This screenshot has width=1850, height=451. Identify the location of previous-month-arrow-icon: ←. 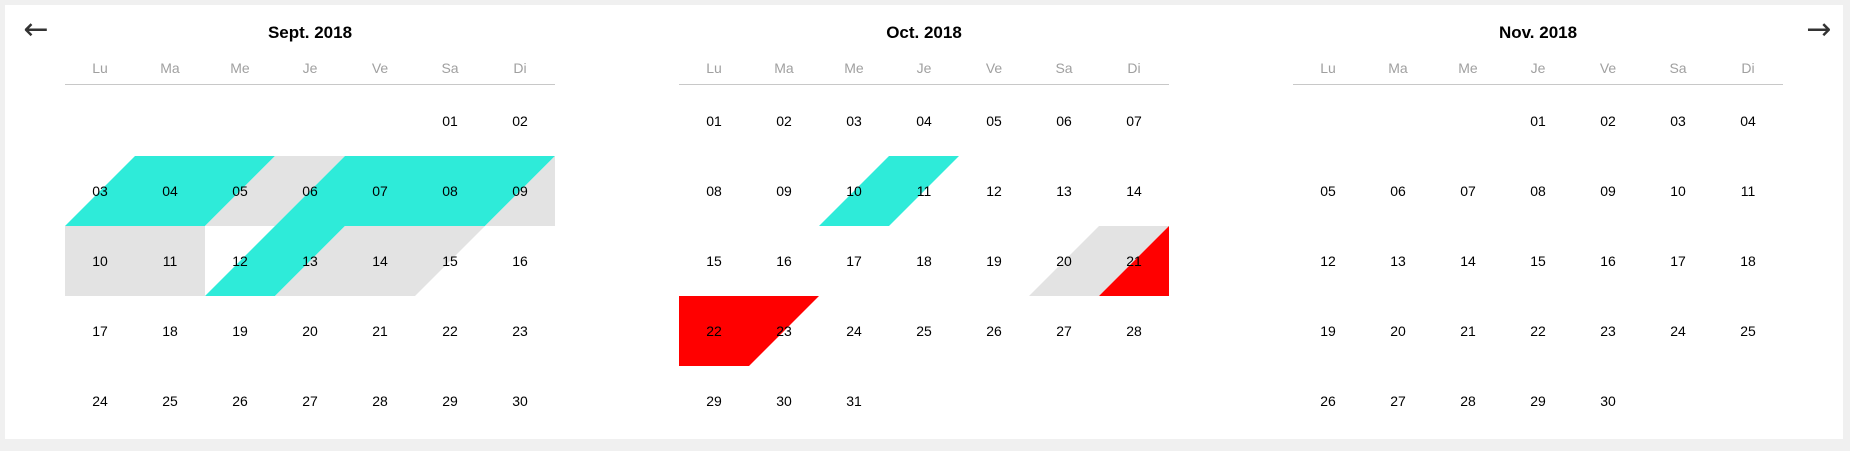
(36, 29).